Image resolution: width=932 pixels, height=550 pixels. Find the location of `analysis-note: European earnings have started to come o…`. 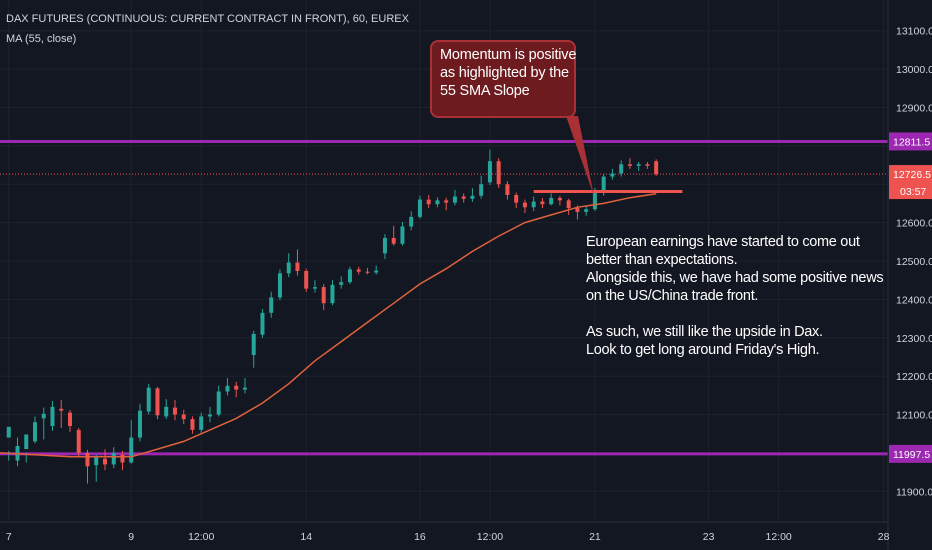

analysis-note: European earnings have started to come o… is located at coordinates (736, 296).